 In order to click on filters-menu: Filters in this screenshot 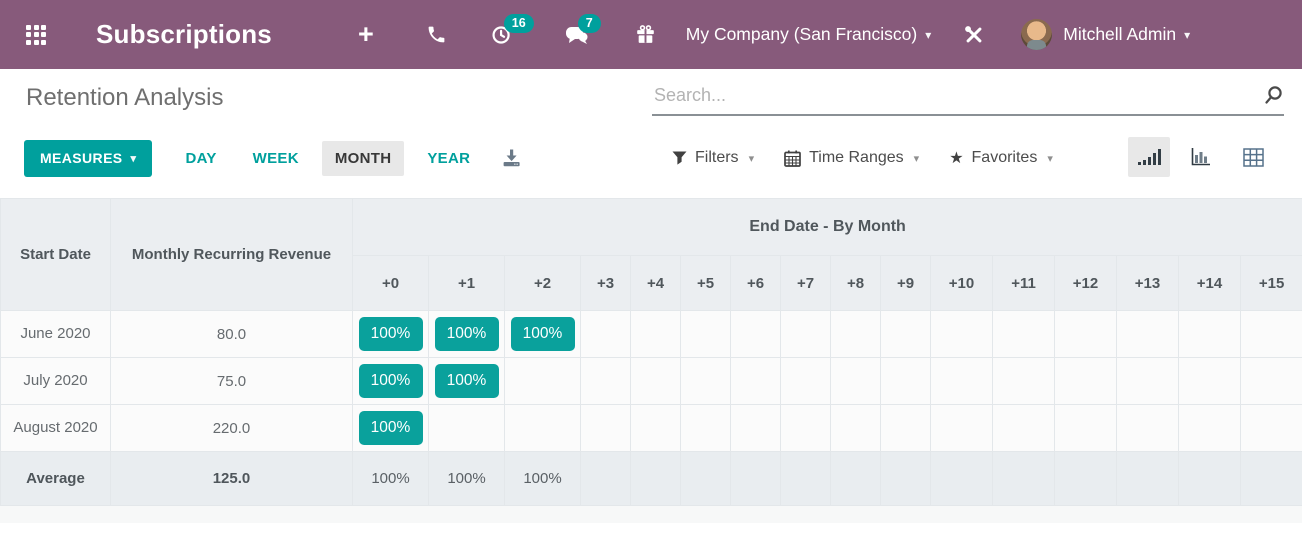, I will do `click(713, 158)`.